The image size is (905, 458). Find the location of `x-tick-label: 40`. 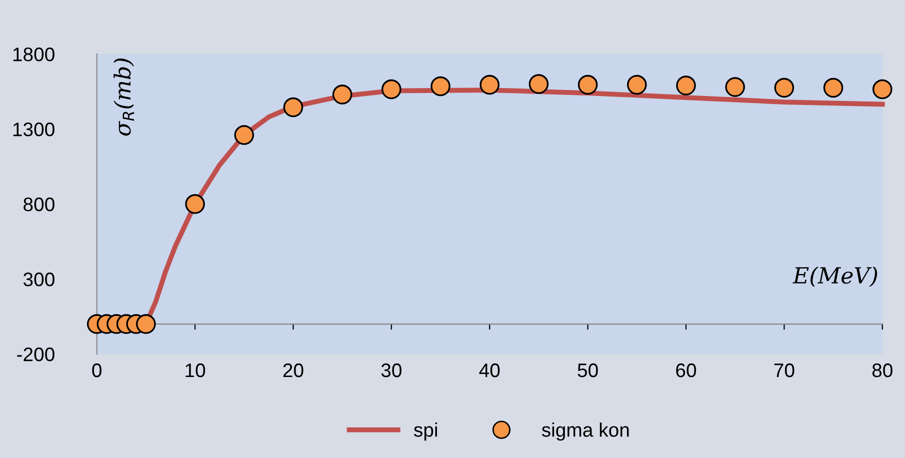

x-tick-label: 40 is located at coordinates (489, 370).